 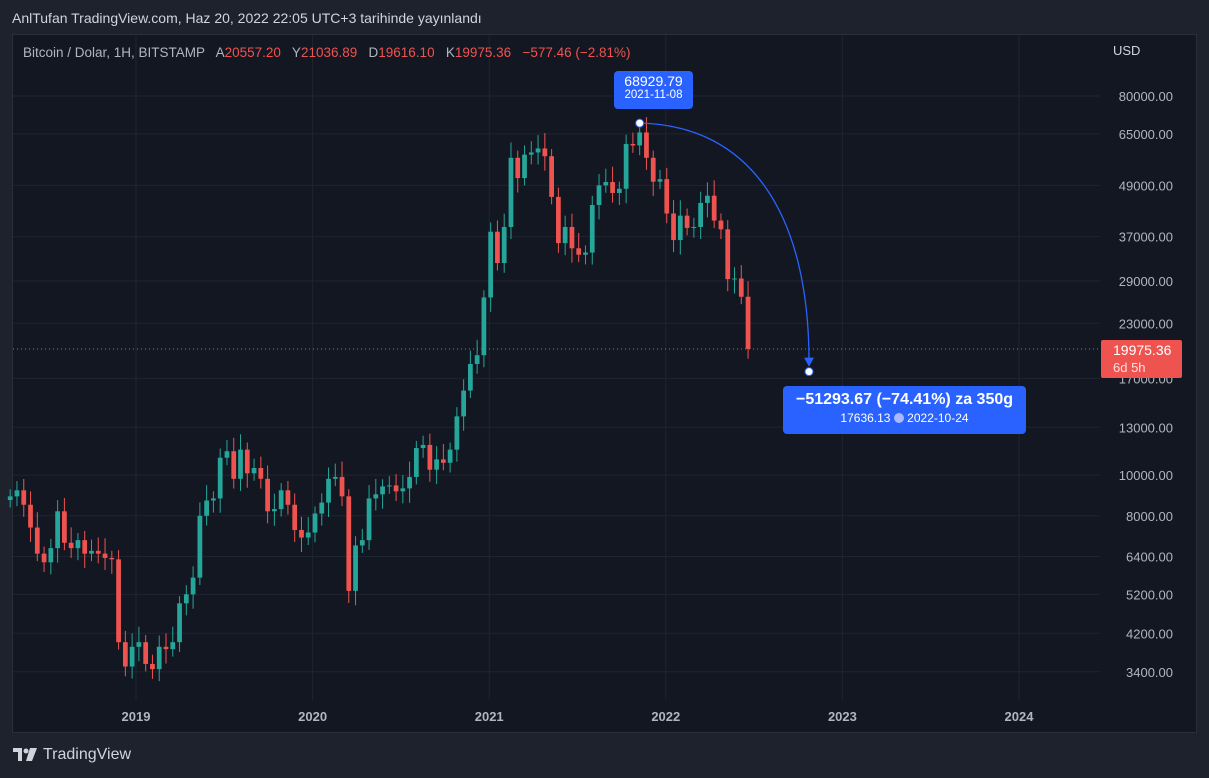 I want to click on bar-countdown: 6d 5h, so click(x=1129, y=367).